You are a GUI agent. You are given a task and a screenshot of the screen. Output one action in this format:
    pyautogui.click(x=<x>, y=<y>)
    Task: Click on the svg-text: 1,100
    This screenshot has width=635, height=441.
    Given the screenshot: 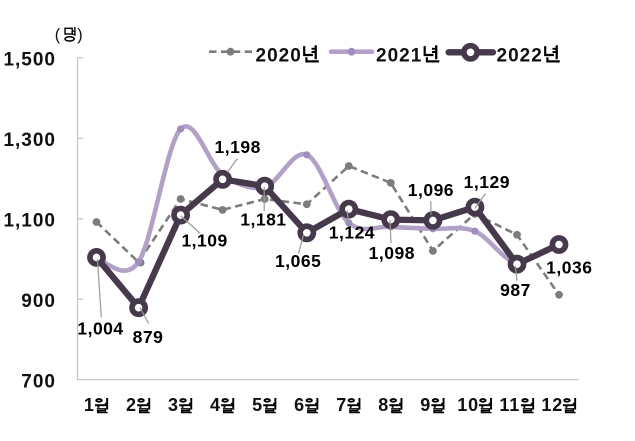 What is the action you would take?
    pyautogui.click(x=29, y=221)
    